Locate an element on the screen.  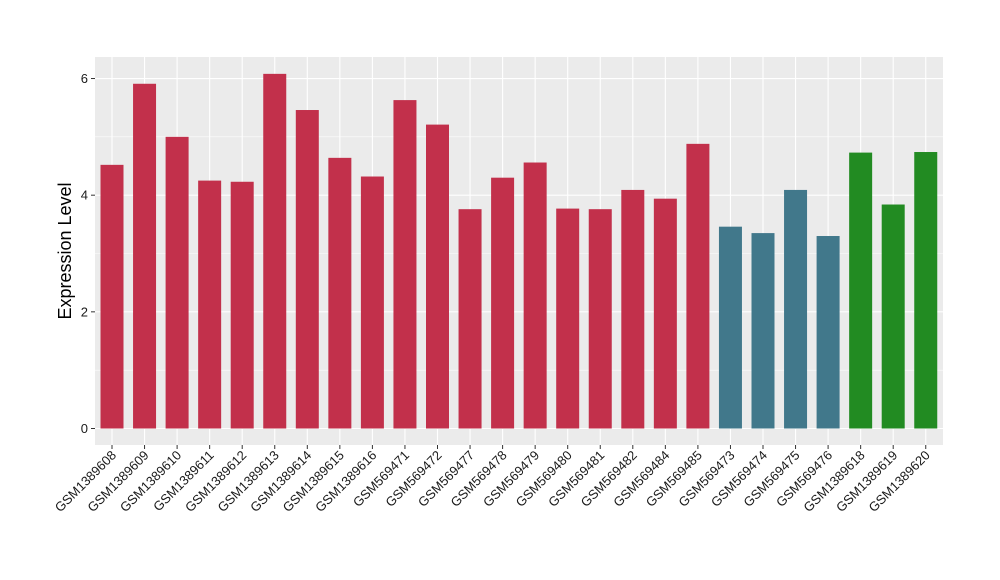
bar-GSM569480 is located at coordinates (568, 318).